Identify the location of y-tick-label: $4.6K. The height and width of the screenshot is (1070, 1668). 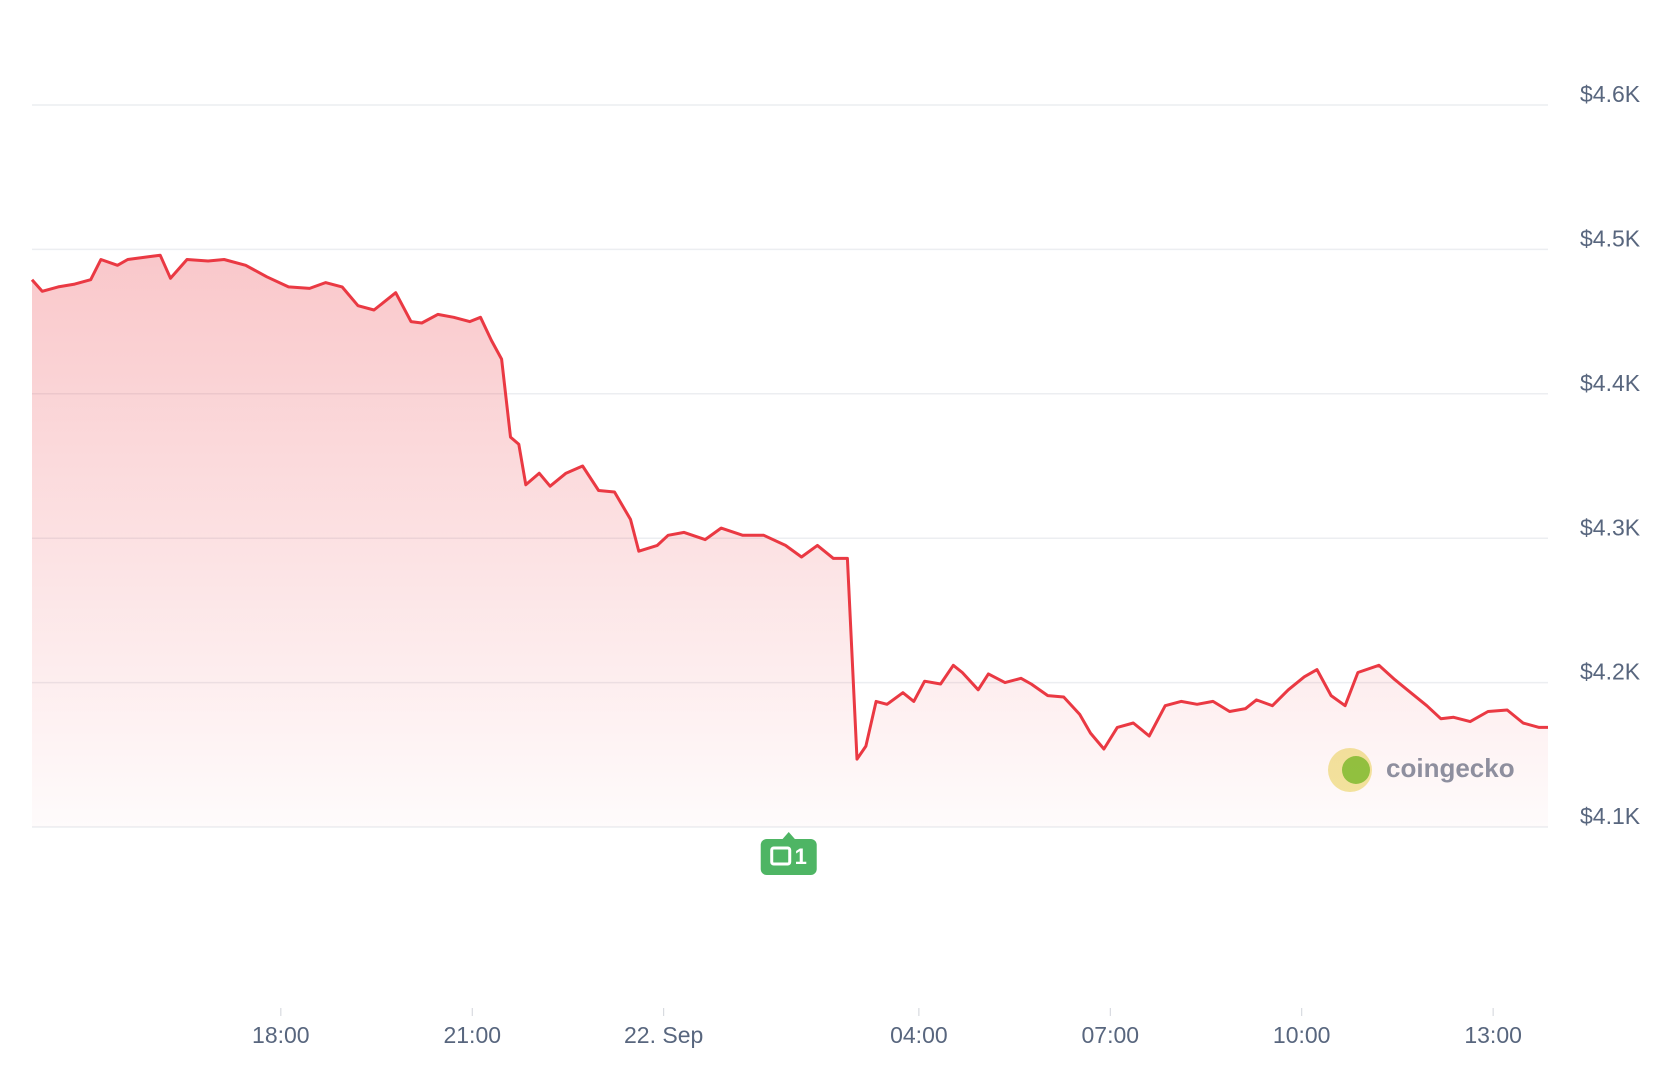
(1610, 94).